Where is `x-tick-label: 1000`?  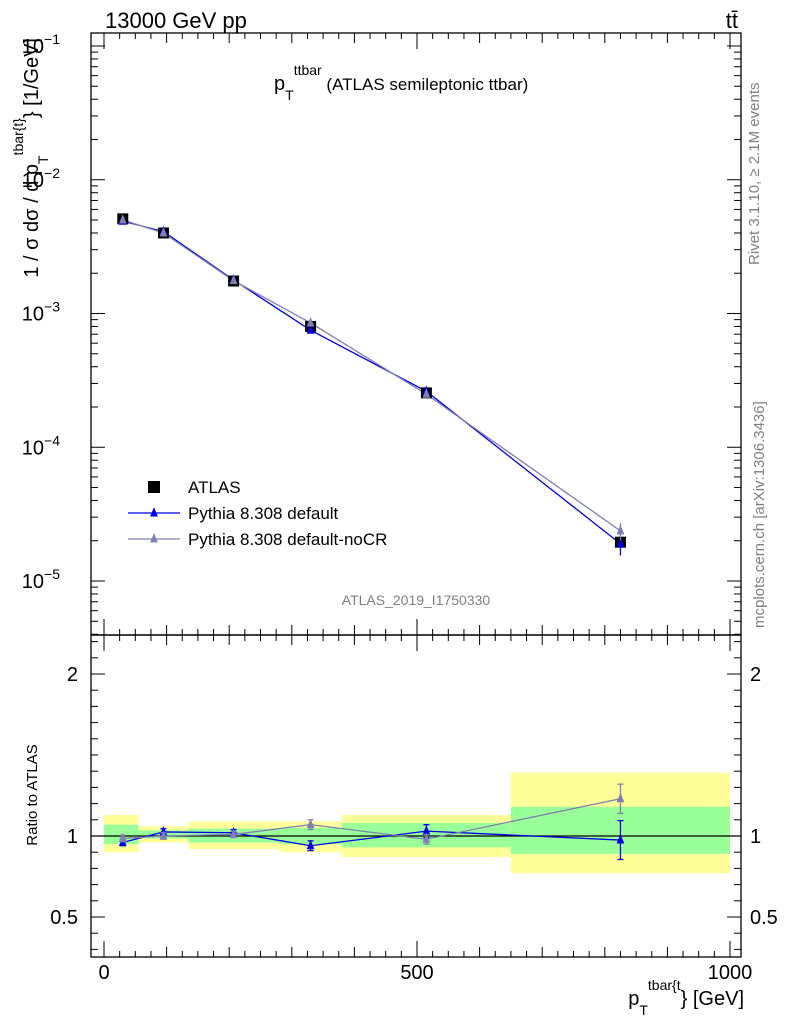
x-tick-label: 1000 is located at coordinates (730, 973).